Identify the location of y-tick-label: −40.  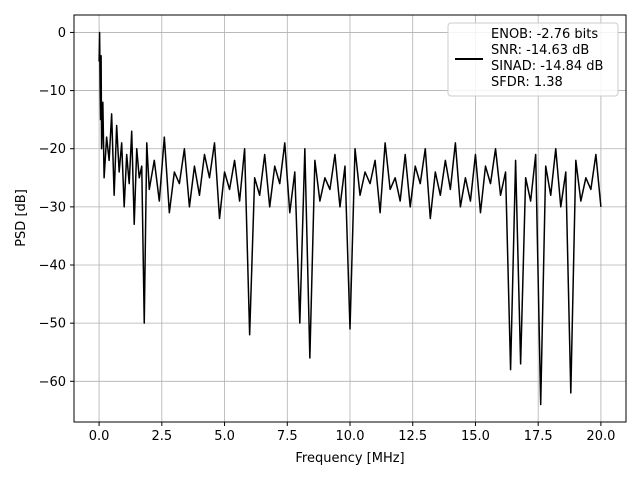
(52, 266).